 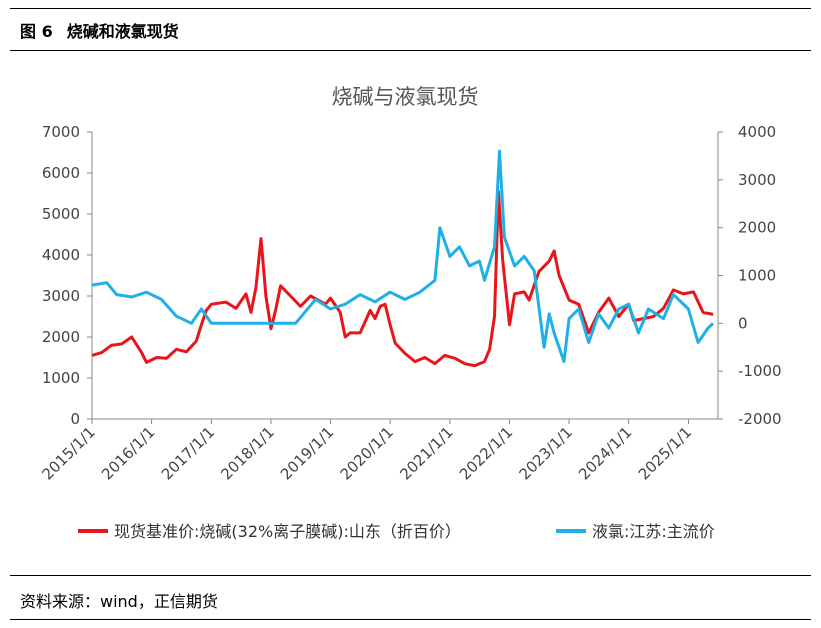 I want to click on left-axis-tick-label: 1000, so click(x=61, y=378).